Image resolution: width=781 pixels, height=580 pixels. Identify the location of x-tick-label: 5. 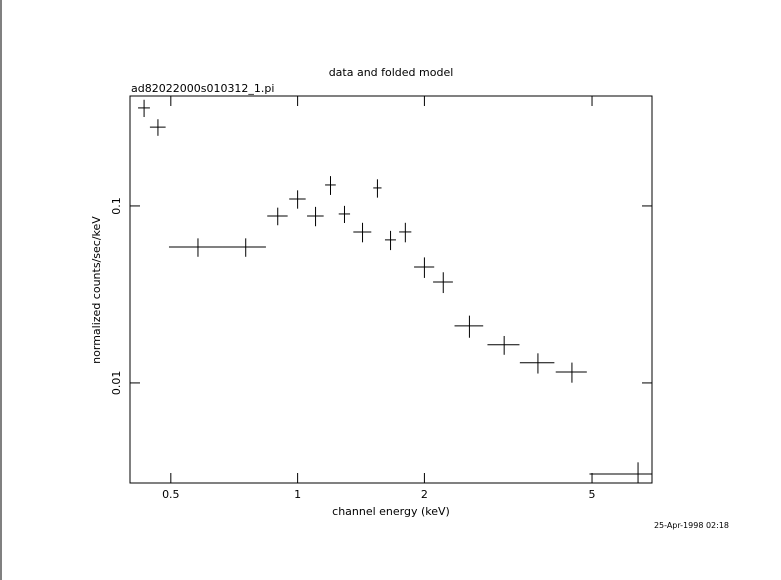
(592, 494).